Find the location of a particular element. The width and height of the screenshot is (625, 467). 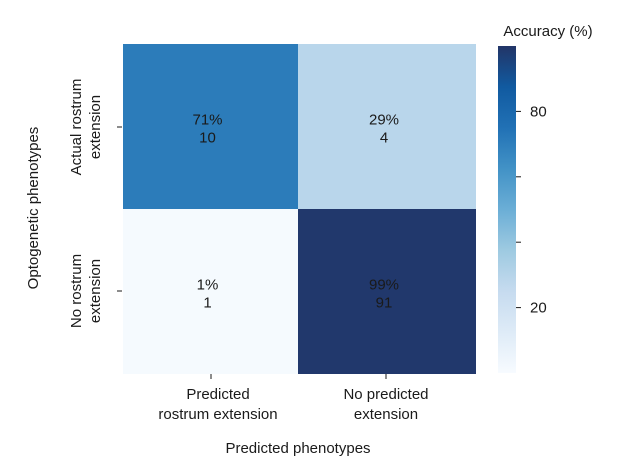

cell-count-label: 10 is located at coordinates (207, 138).